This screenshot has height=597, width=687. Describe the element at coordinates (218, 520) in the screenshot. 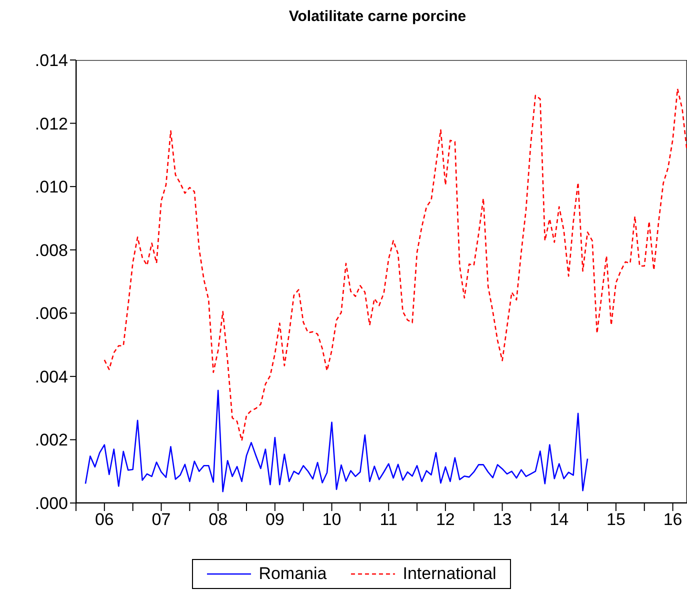

I see `x-tick-label: 08` at that location.